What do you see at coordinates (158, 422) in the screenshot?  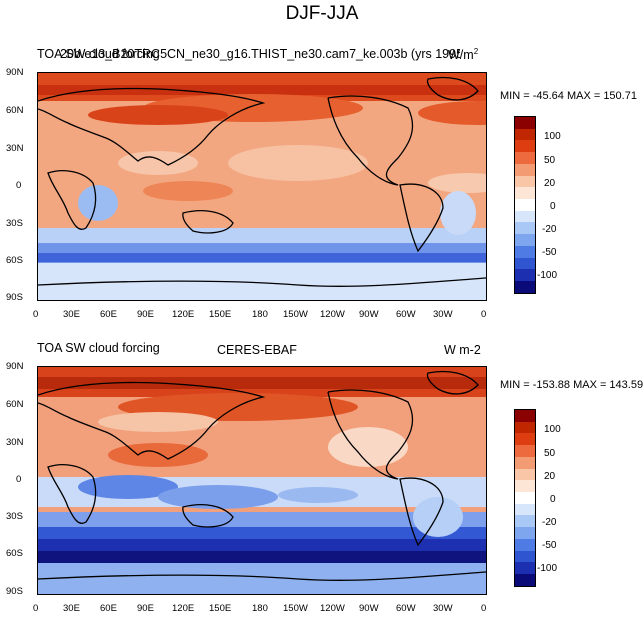 I see `field-tibet` at bounding box center [158, 422].